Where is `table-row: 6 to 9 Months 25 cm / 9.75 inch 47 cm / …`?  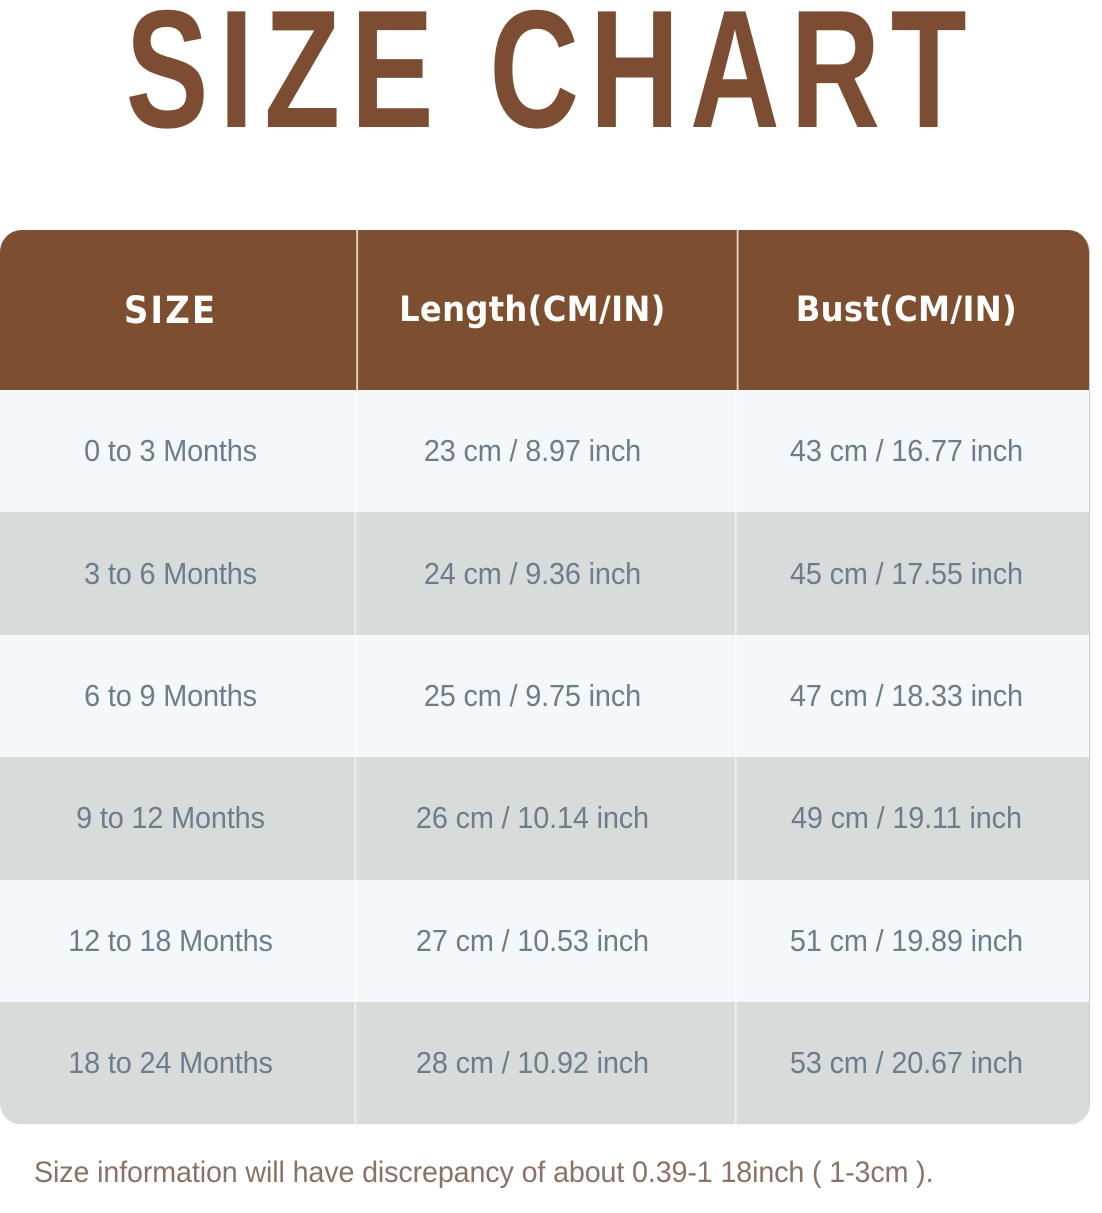
table-row: 6 to 9 Months 25 cm / 9.75 inch 47 cm / … is located at coordinates (544, 696).